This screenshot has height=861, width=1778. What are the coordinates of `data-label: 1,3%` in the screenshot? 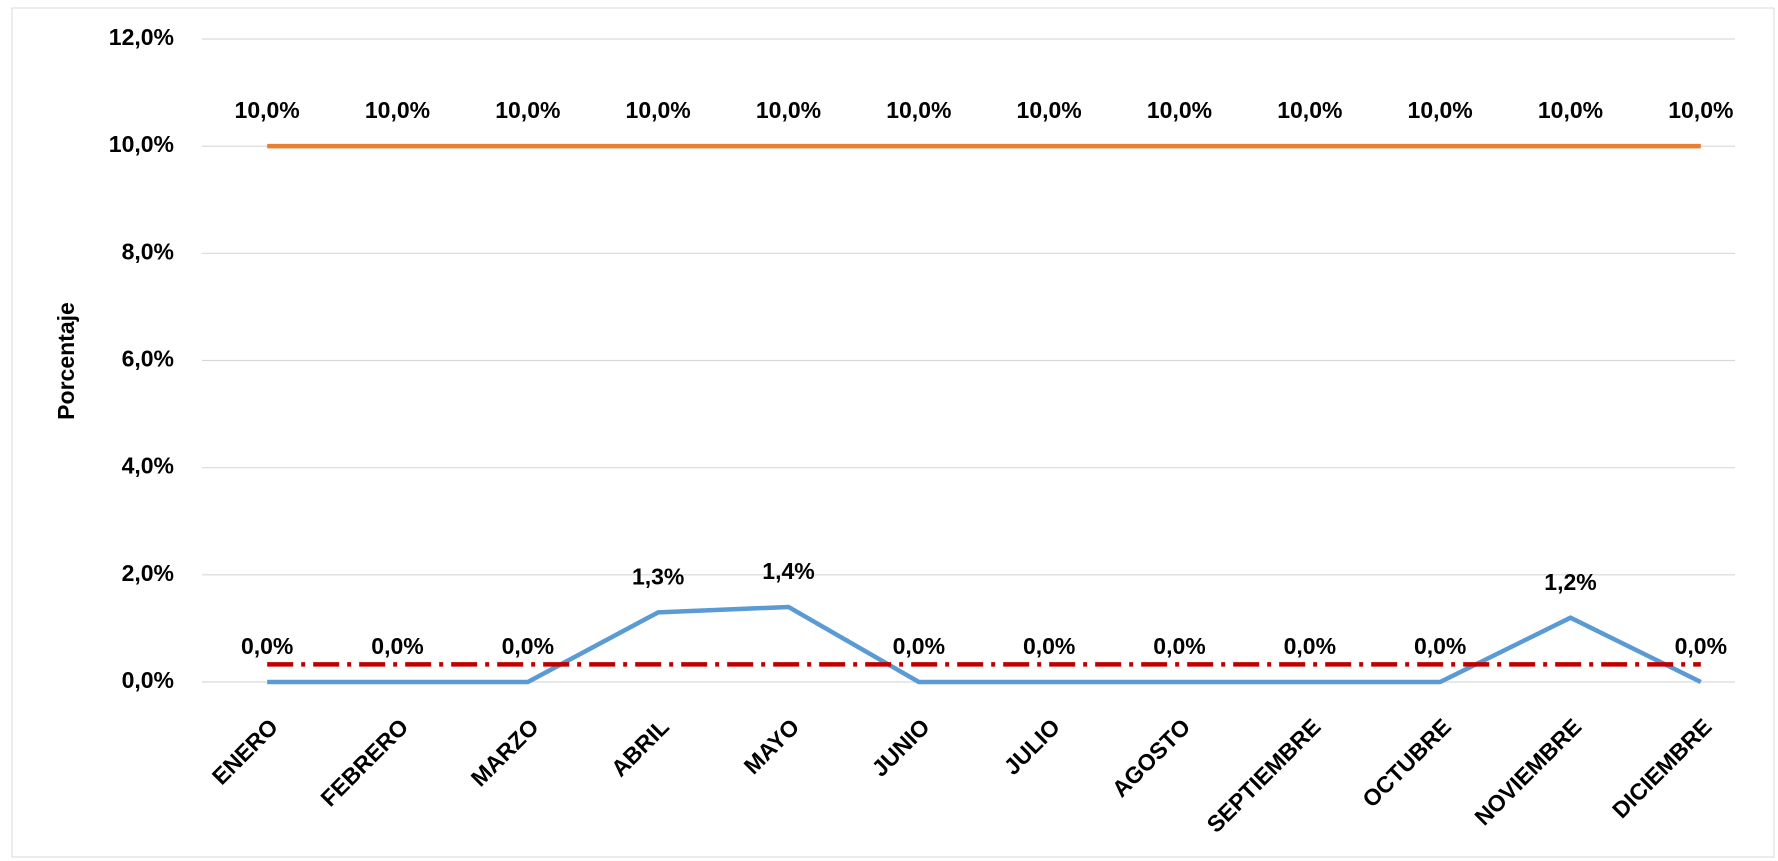 It's located at (658, 576).